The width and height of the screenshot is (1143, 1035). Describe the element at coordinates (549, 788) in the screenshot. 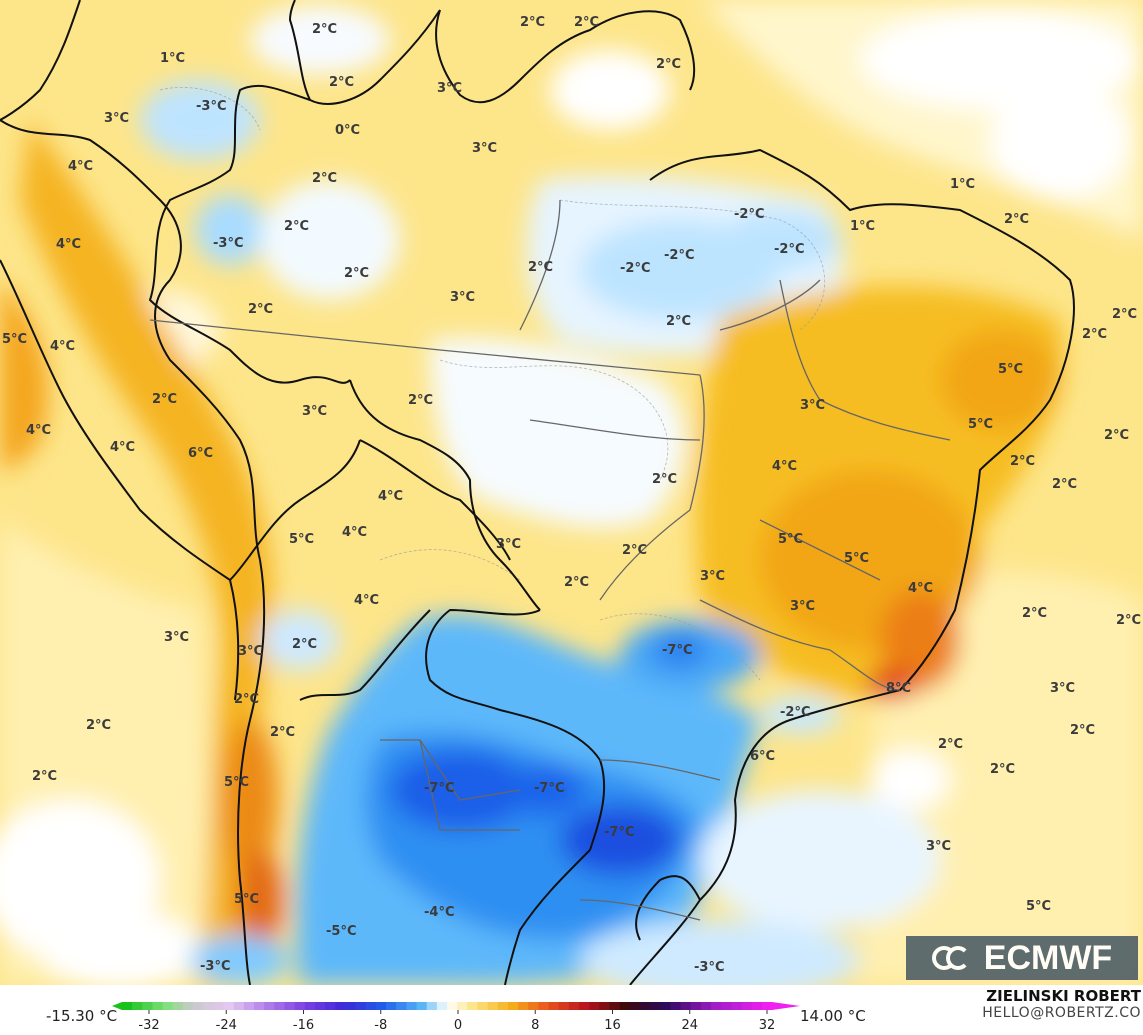

I see `temp-label: -7°C` at that location.